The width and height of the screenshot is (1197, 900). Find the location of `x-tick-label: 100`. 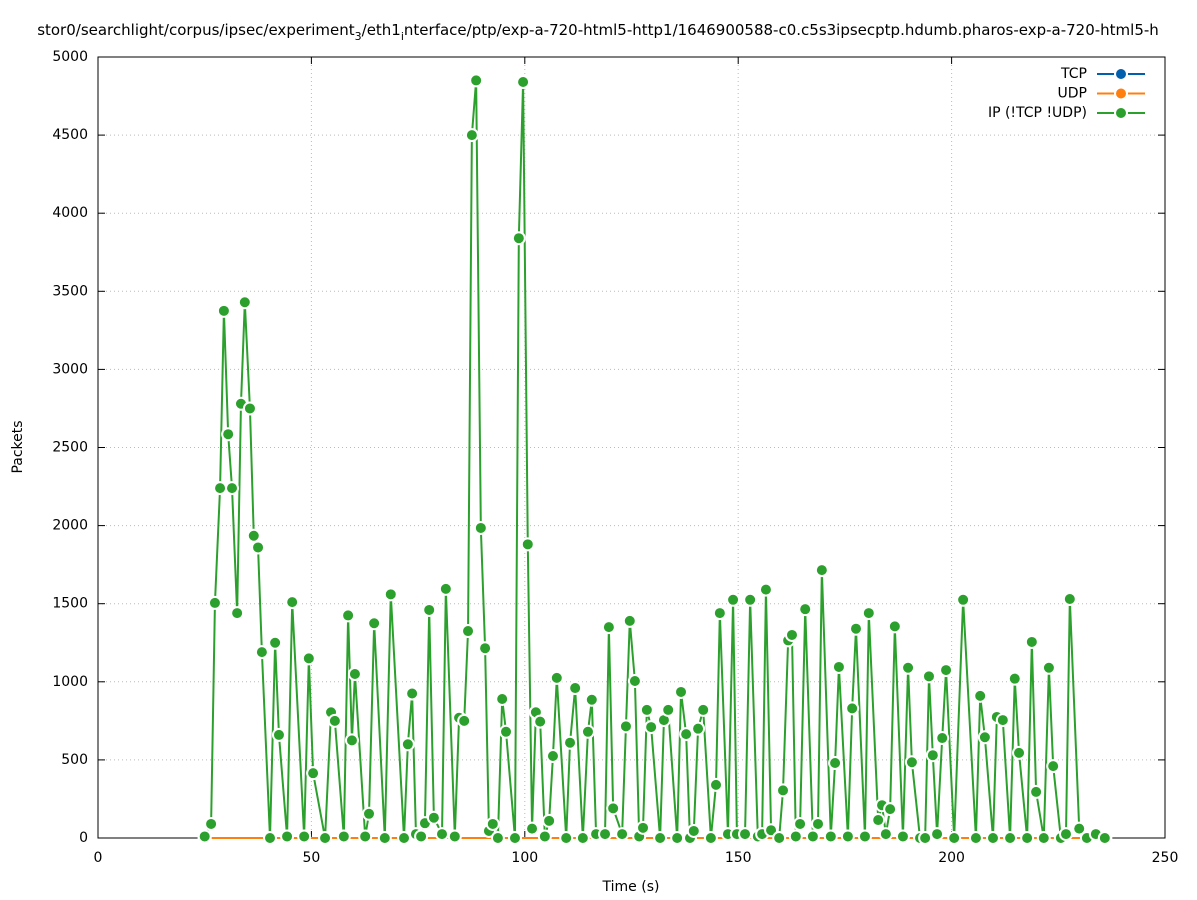

x-tick-label: 100 is located at coordinates (524, 858).